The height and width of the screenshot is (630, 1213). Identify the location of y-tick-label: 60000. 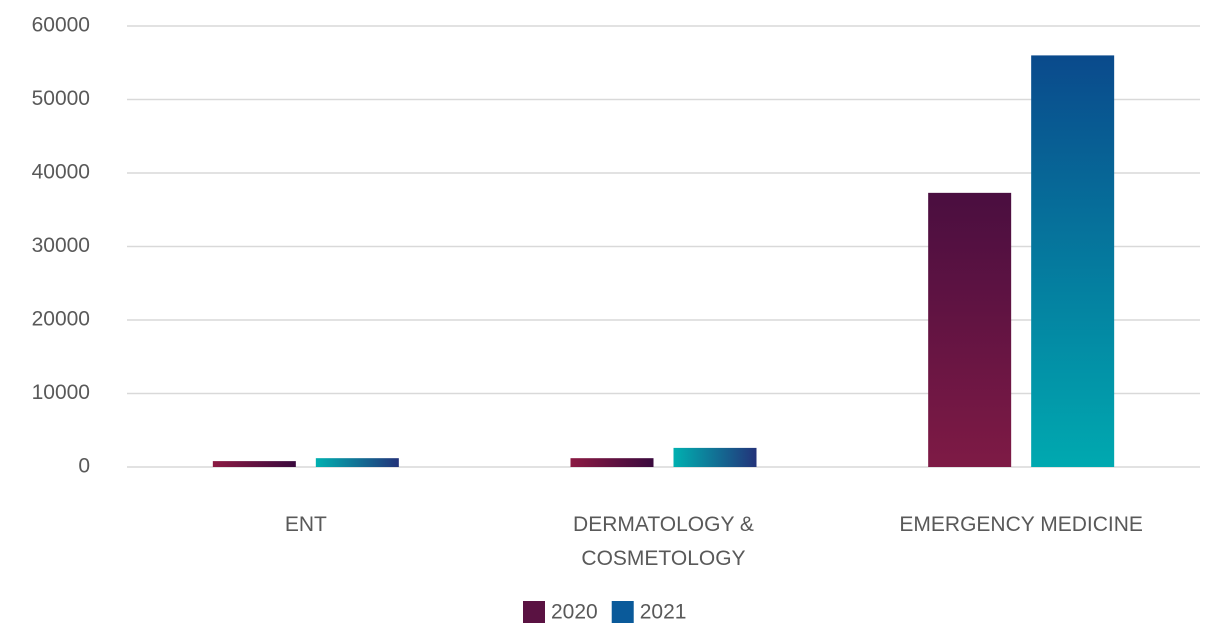
(61, 25).